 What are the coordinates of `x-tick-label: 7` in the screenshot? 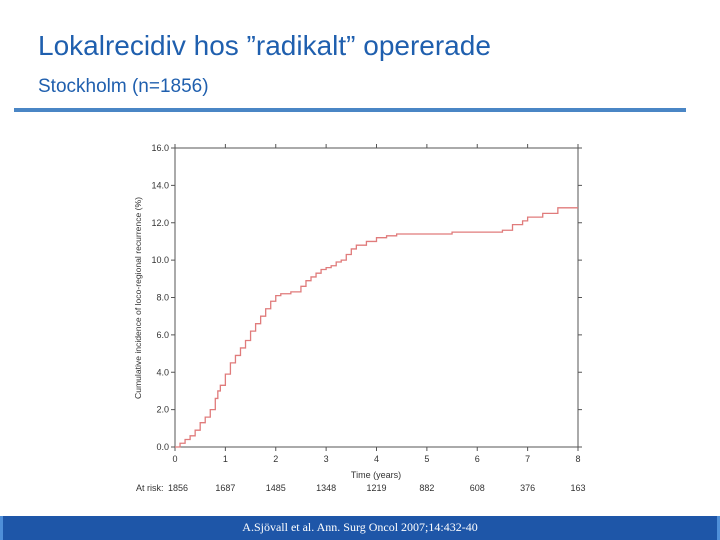 It's located at (527, 459).